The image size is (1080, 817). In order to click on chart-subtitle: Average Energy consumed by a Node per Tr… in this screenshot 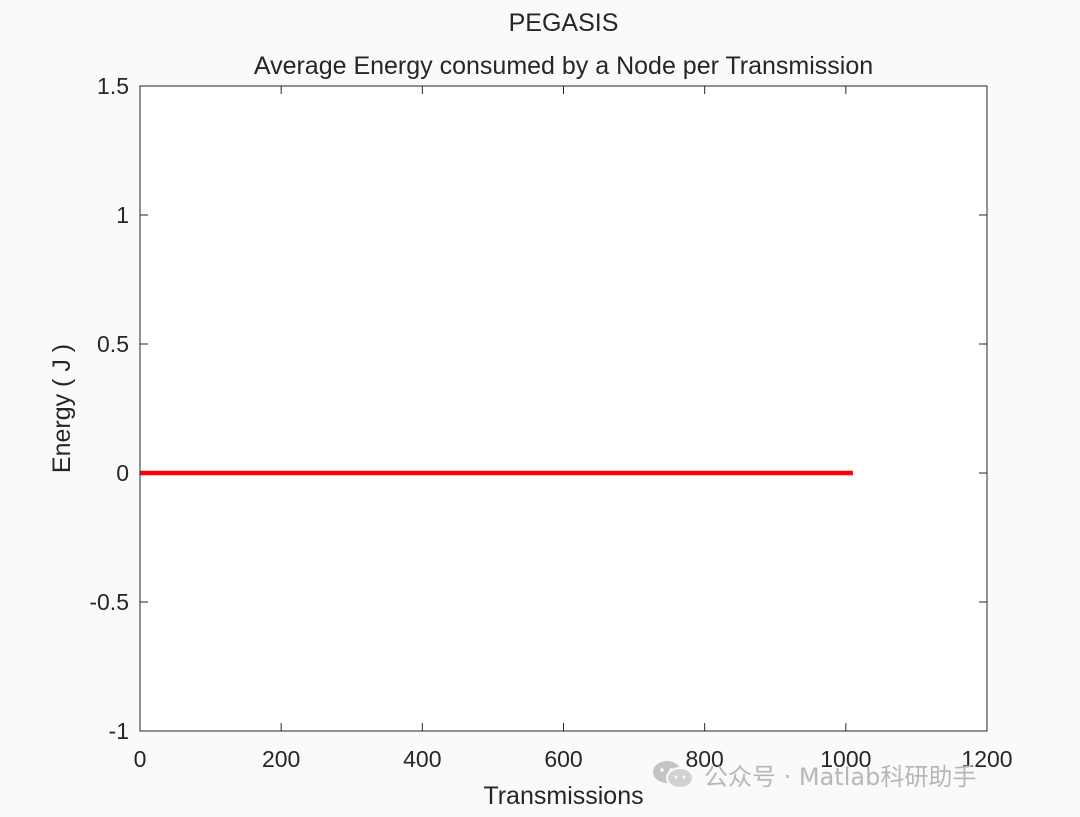, I will do `click(563, 66)`.